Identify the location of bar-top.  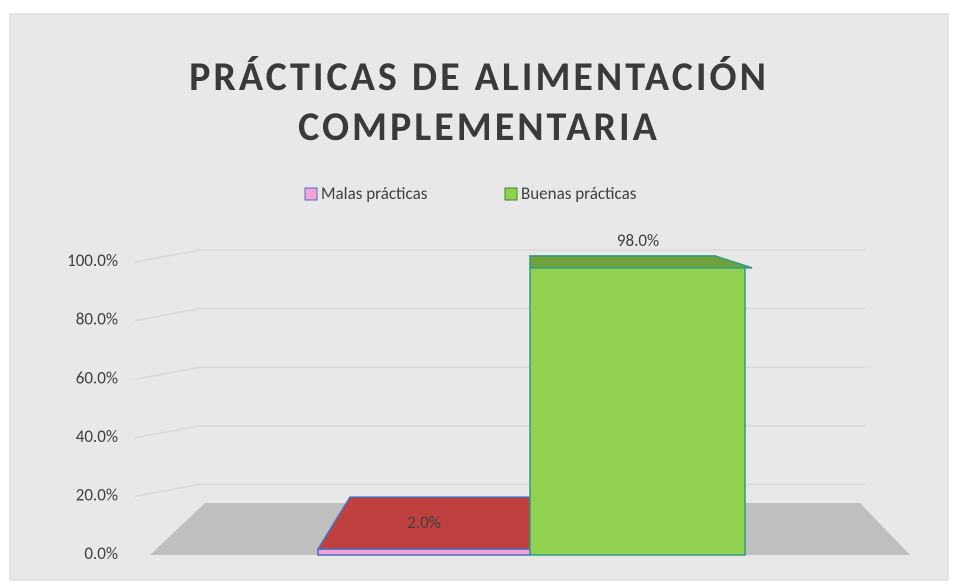
(641, 262).